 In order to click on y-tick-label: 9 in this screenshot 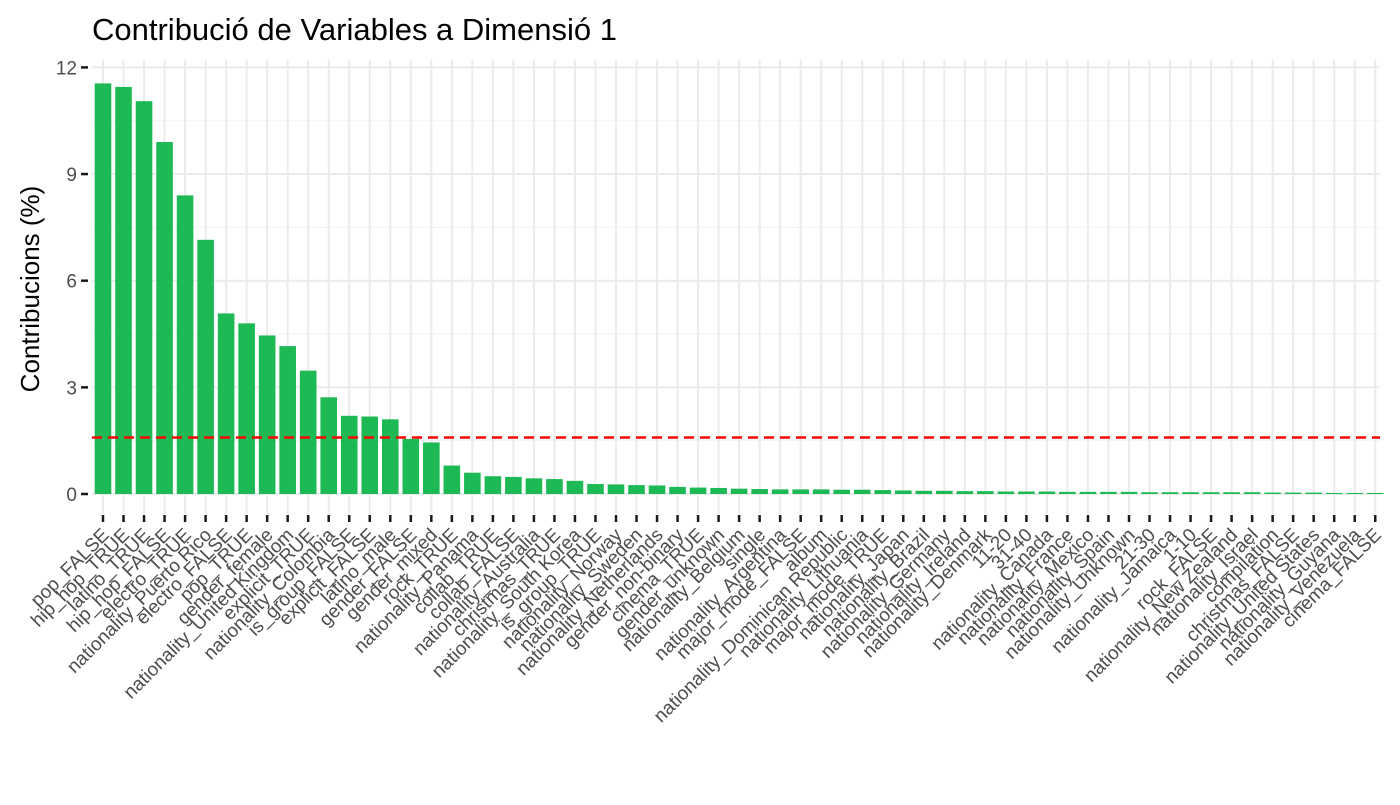, I will do `click(71, 175)`.